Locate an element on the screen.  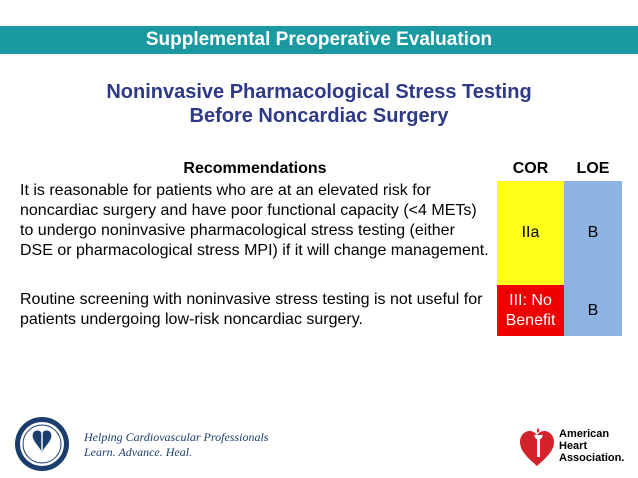
acc-tagline-line1: Helping Cardiovascular Professionals is located at coordinates (176, 437).